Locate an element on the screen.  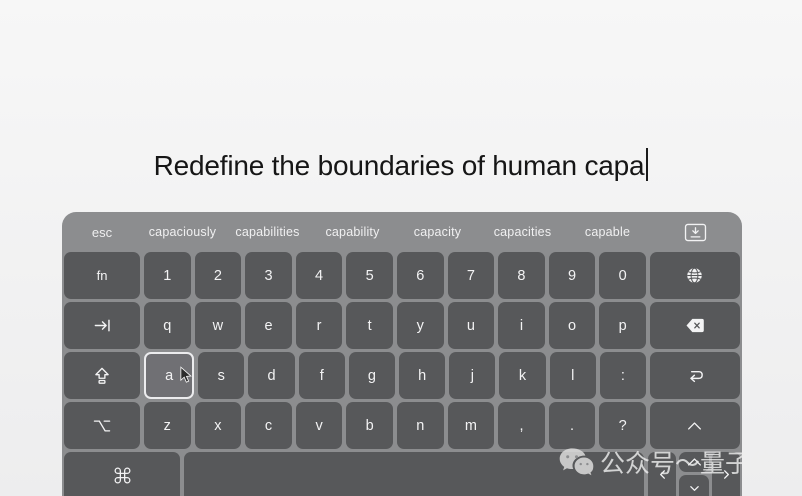
shift-key is located at coordinates (694, 425).